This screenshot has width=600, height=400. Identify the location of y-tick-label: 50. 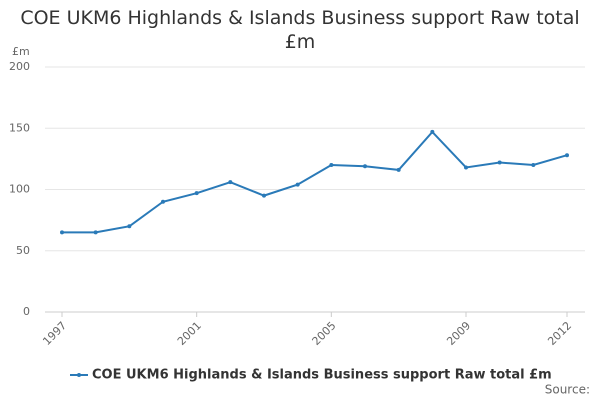
(23, 250).